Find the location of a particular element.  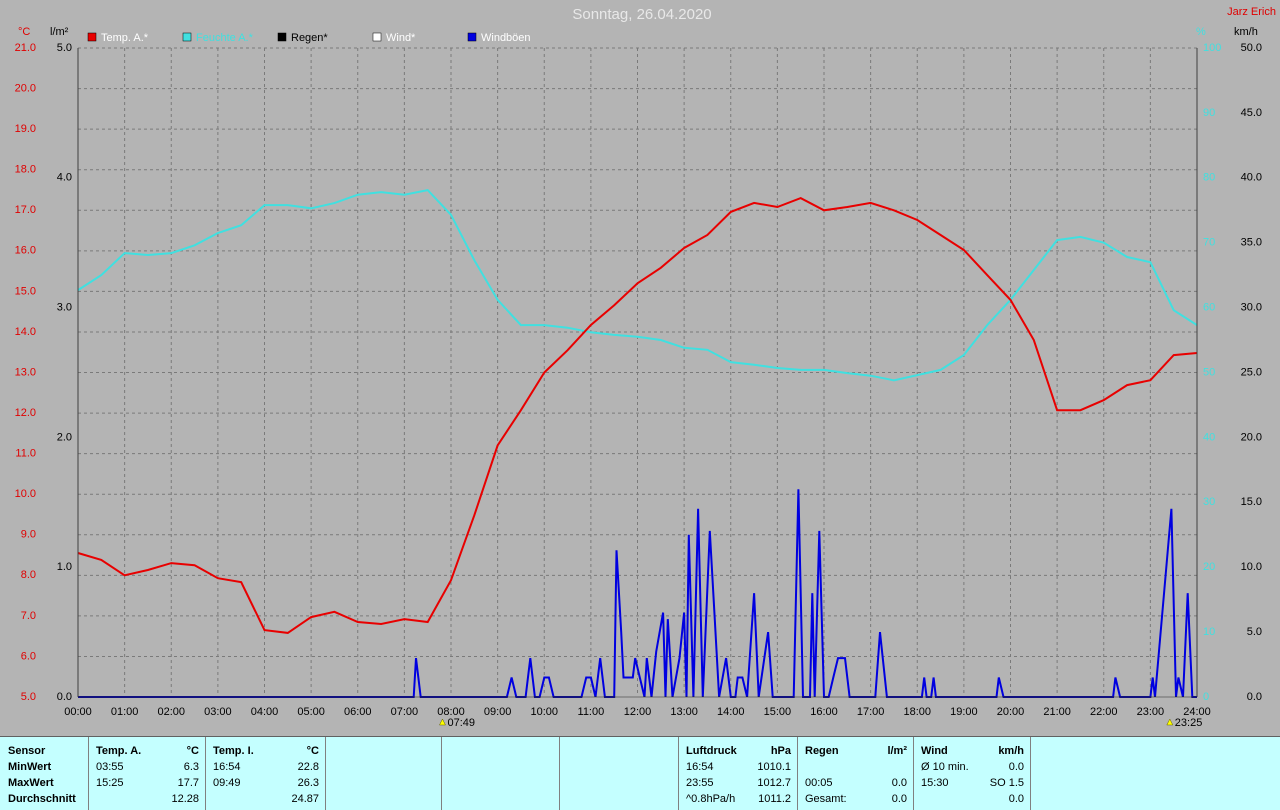

table-cell: Temp. A. is located at coordinates (118, 751).